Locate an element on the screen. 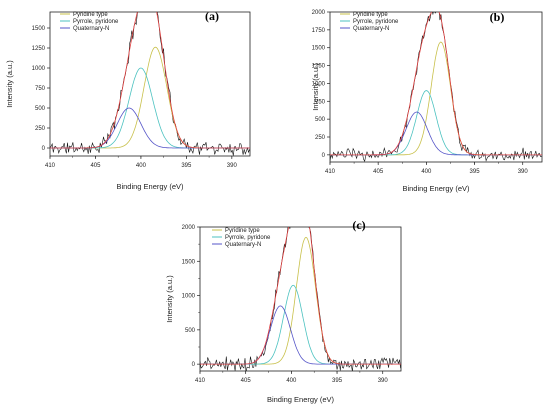 This screenshot has height=407, width=550. panel-label: (b) is located at coordinates (497, 17).